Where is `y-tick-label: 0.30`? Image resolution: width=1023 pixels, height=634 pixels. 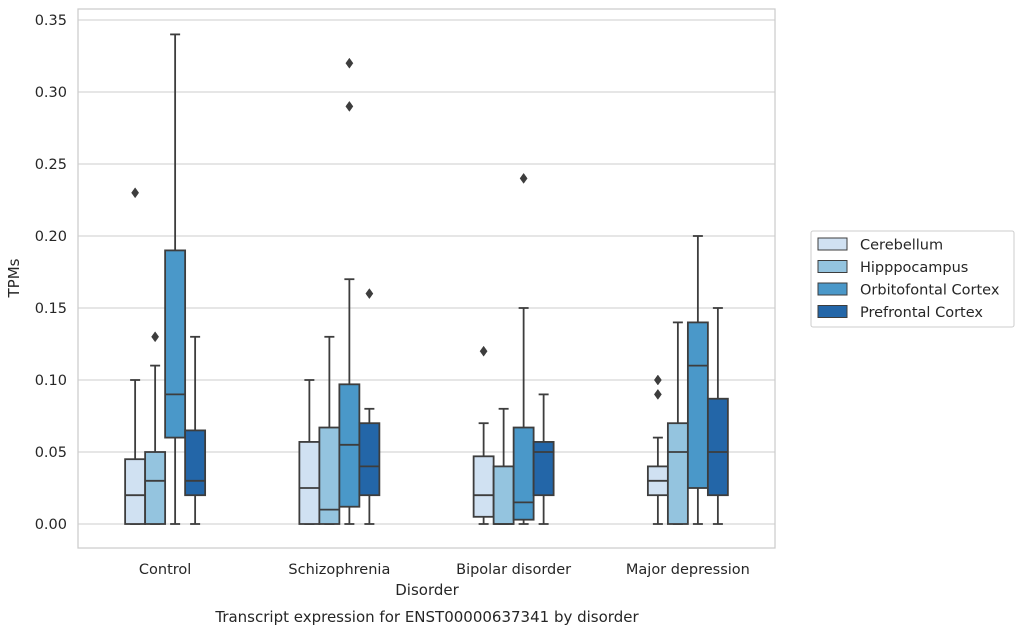 y-tick-label: 0.30 is located at coordinates (51, 93).